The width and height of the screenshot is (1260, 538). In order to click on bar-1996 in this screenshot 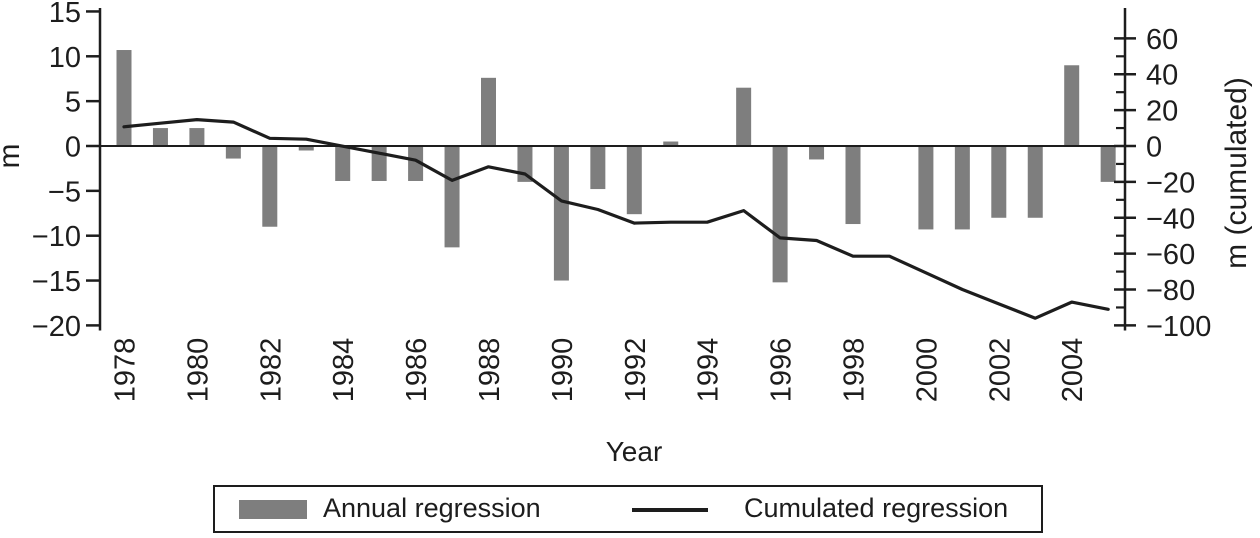, I will do `click(780, 214)`.